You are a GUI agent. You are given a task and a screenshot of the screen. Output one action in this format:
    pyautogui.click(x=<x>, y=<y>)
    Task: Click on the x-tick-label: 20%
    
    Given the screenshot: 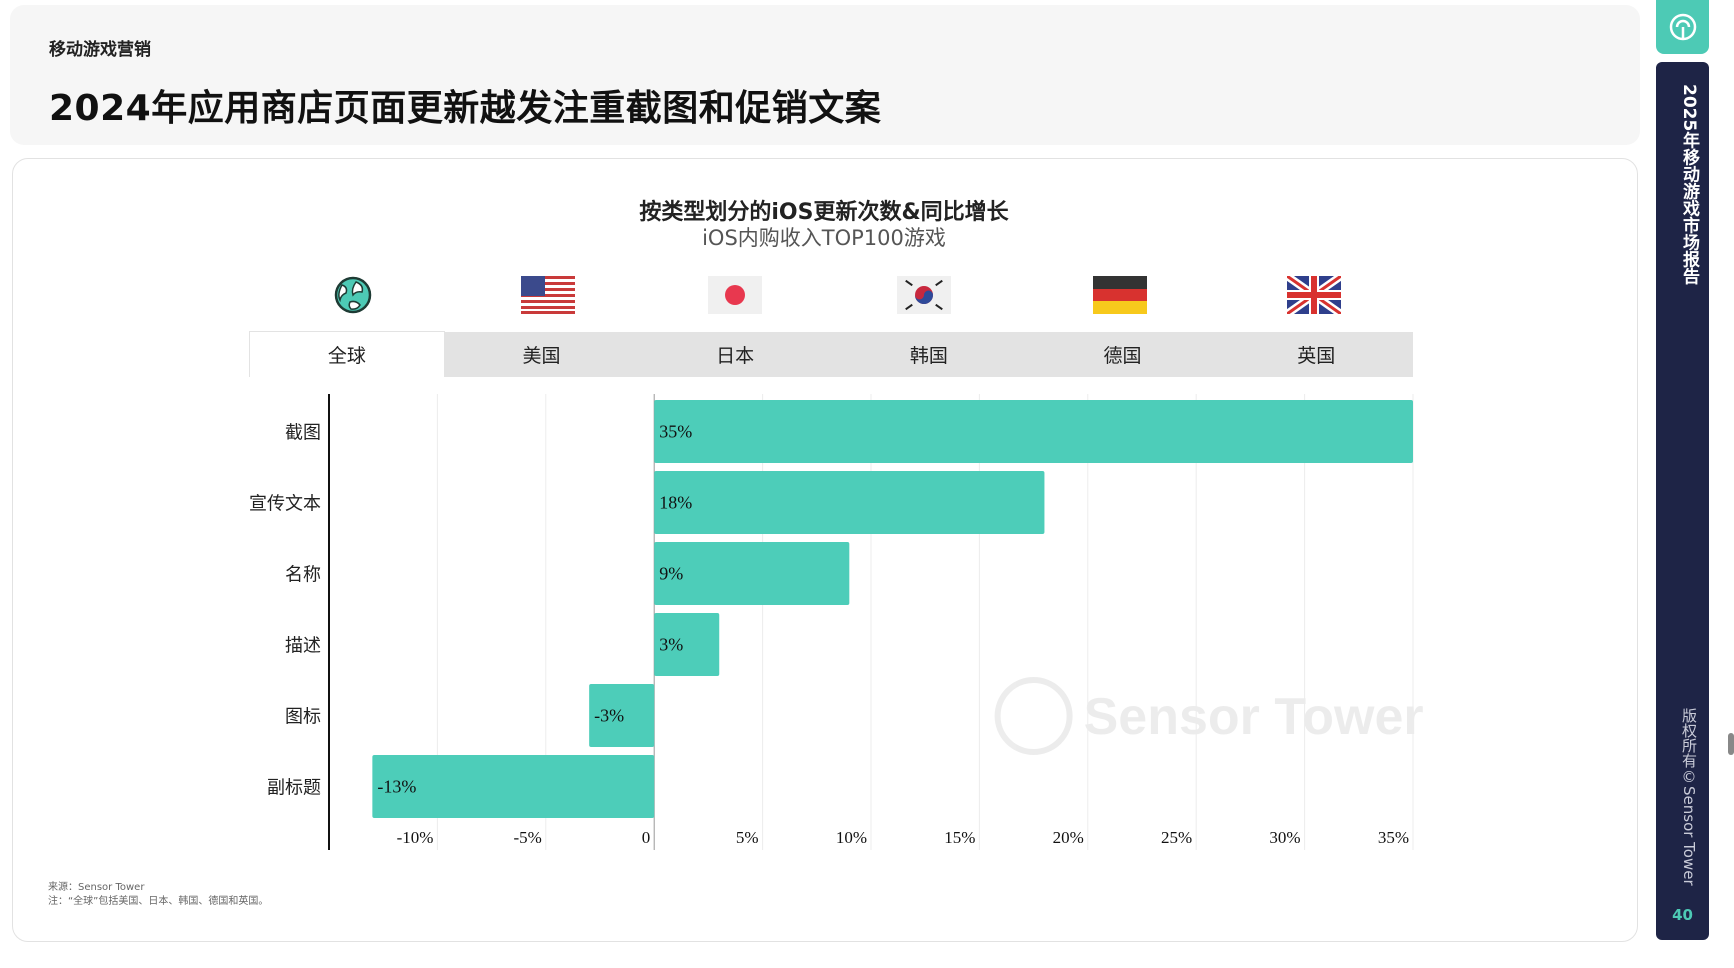 What is the action you would take?
    pyautogui.click(x=1068, y=837)
    